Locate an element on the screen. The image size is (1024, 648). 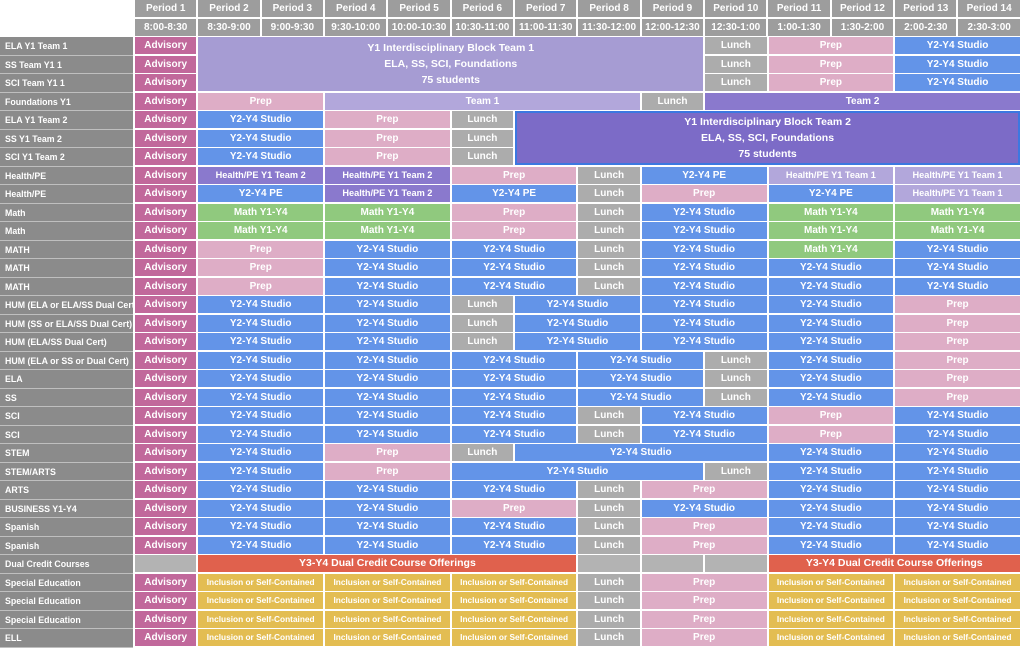
row-label: ARTS is located at coordinates (66, 490).